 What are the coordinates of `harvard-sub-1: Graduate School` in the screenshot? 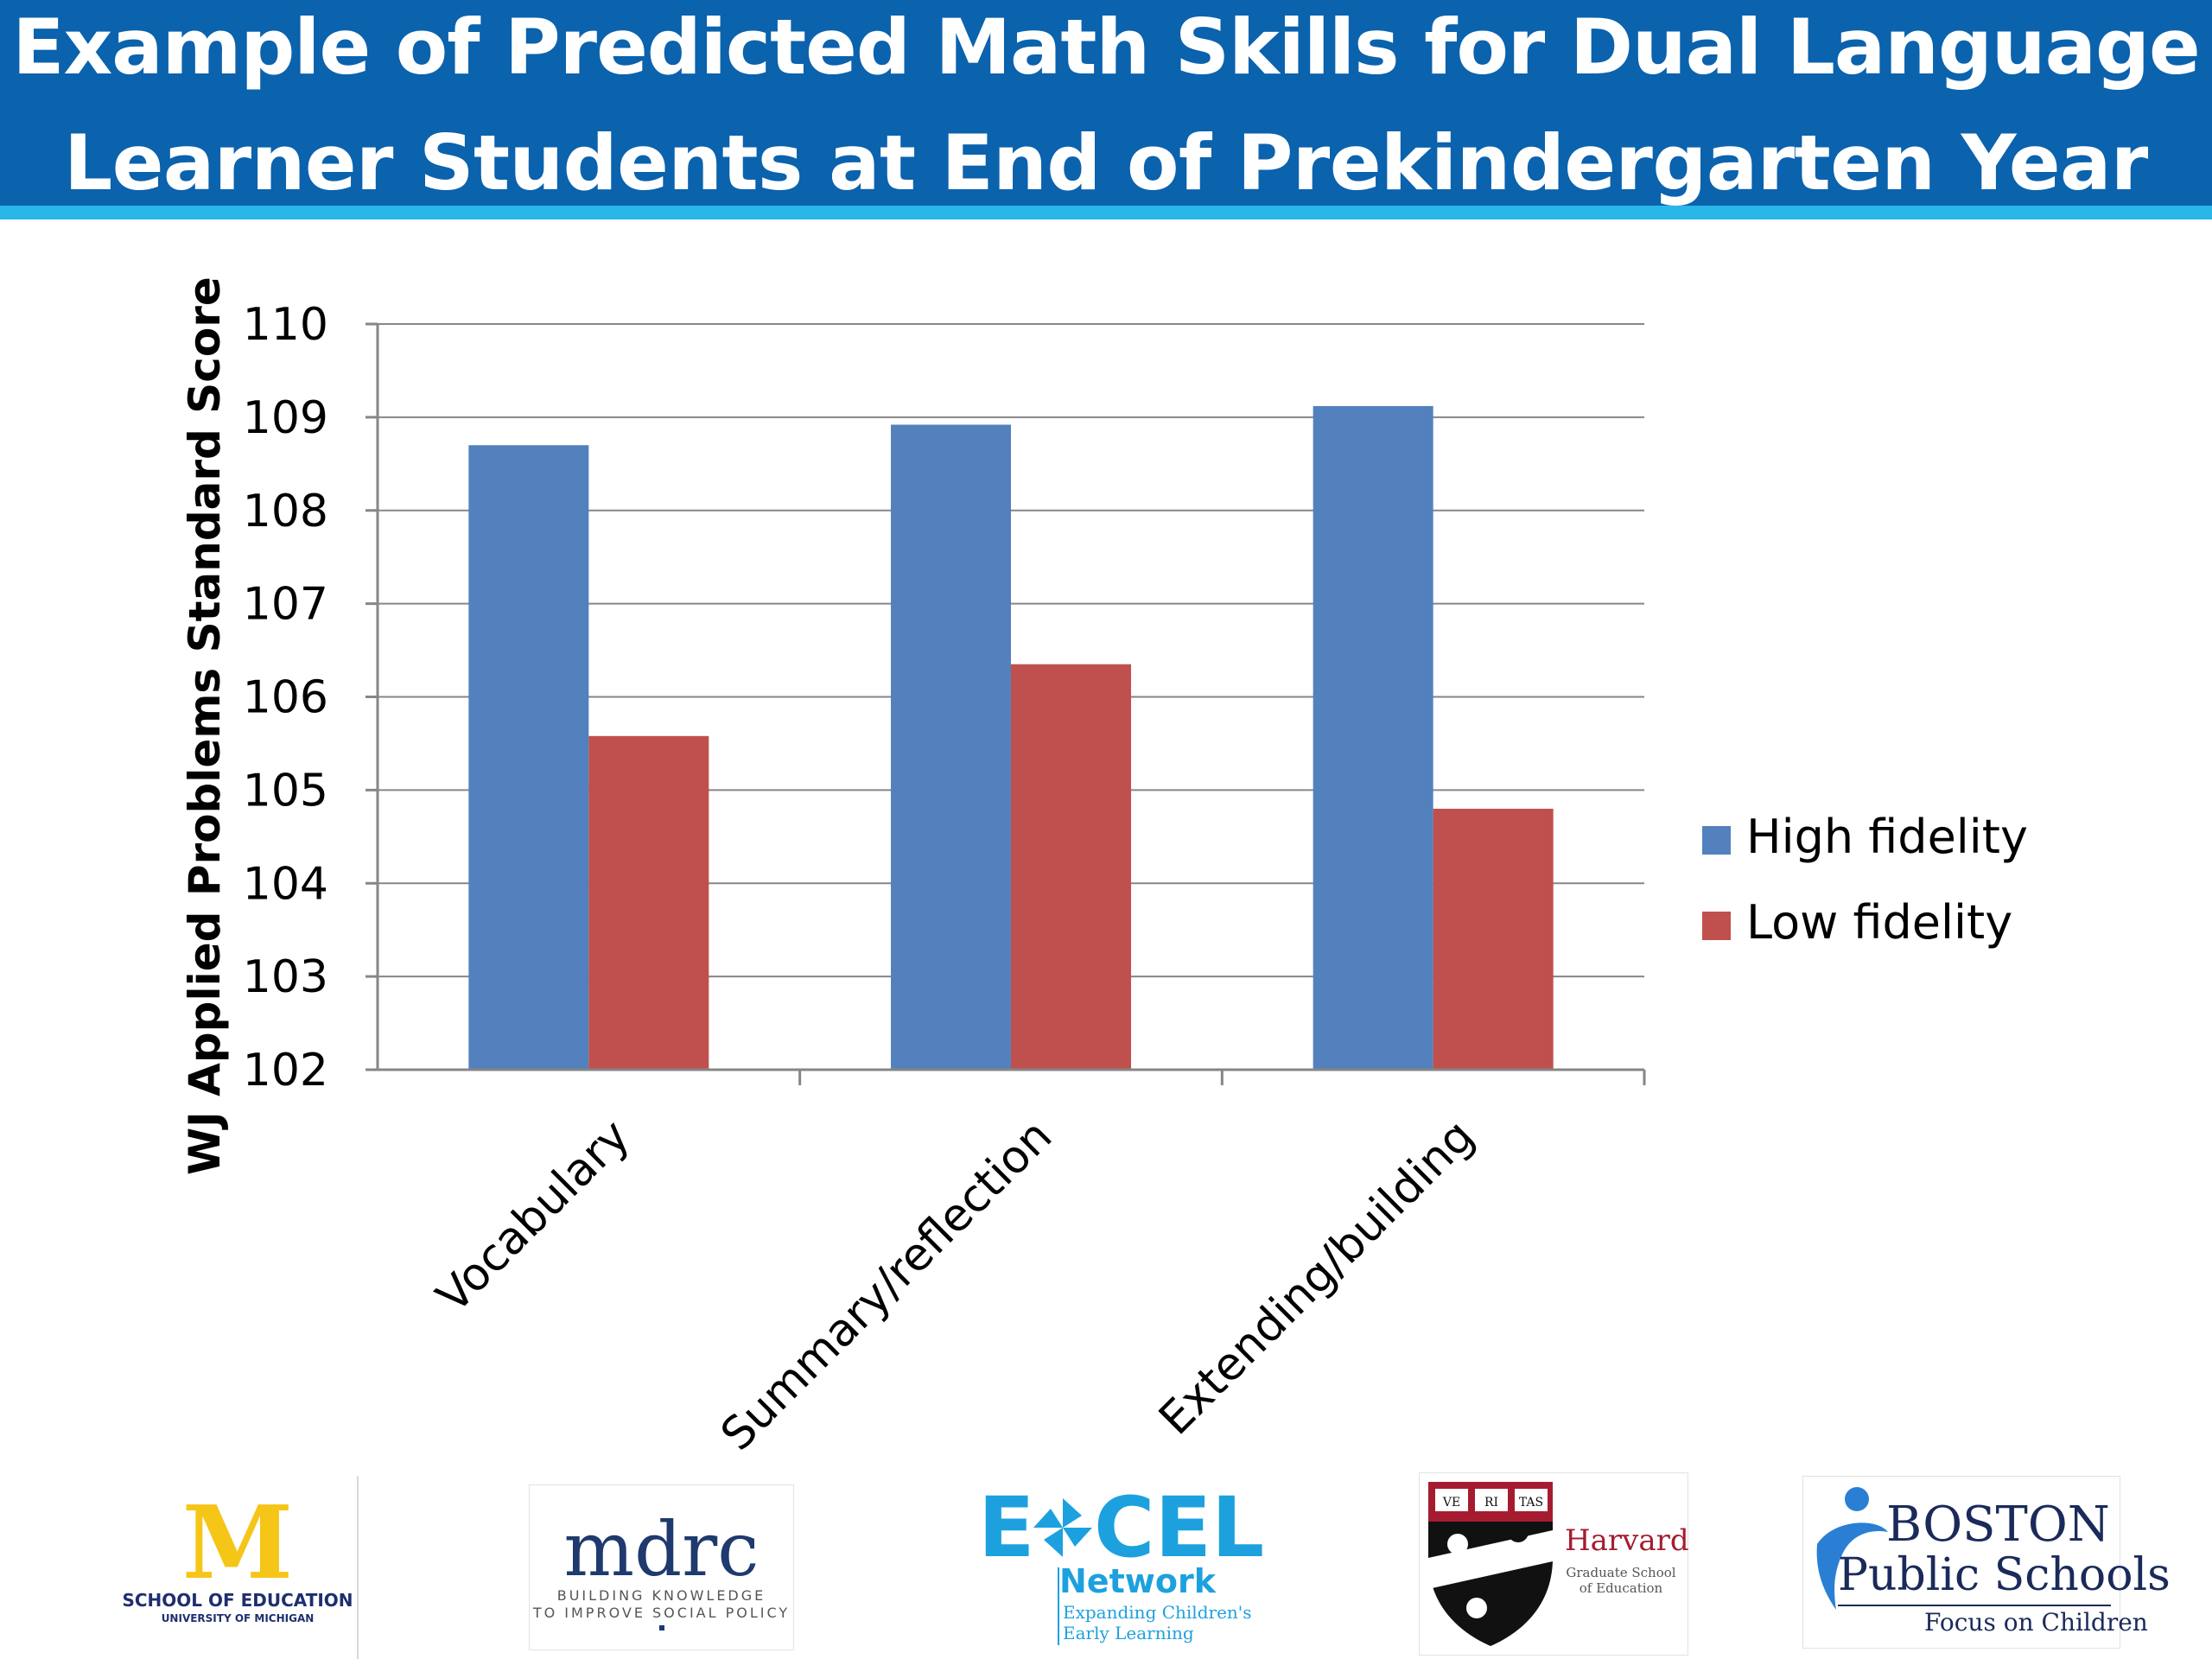 It's located at (1621, 1572).